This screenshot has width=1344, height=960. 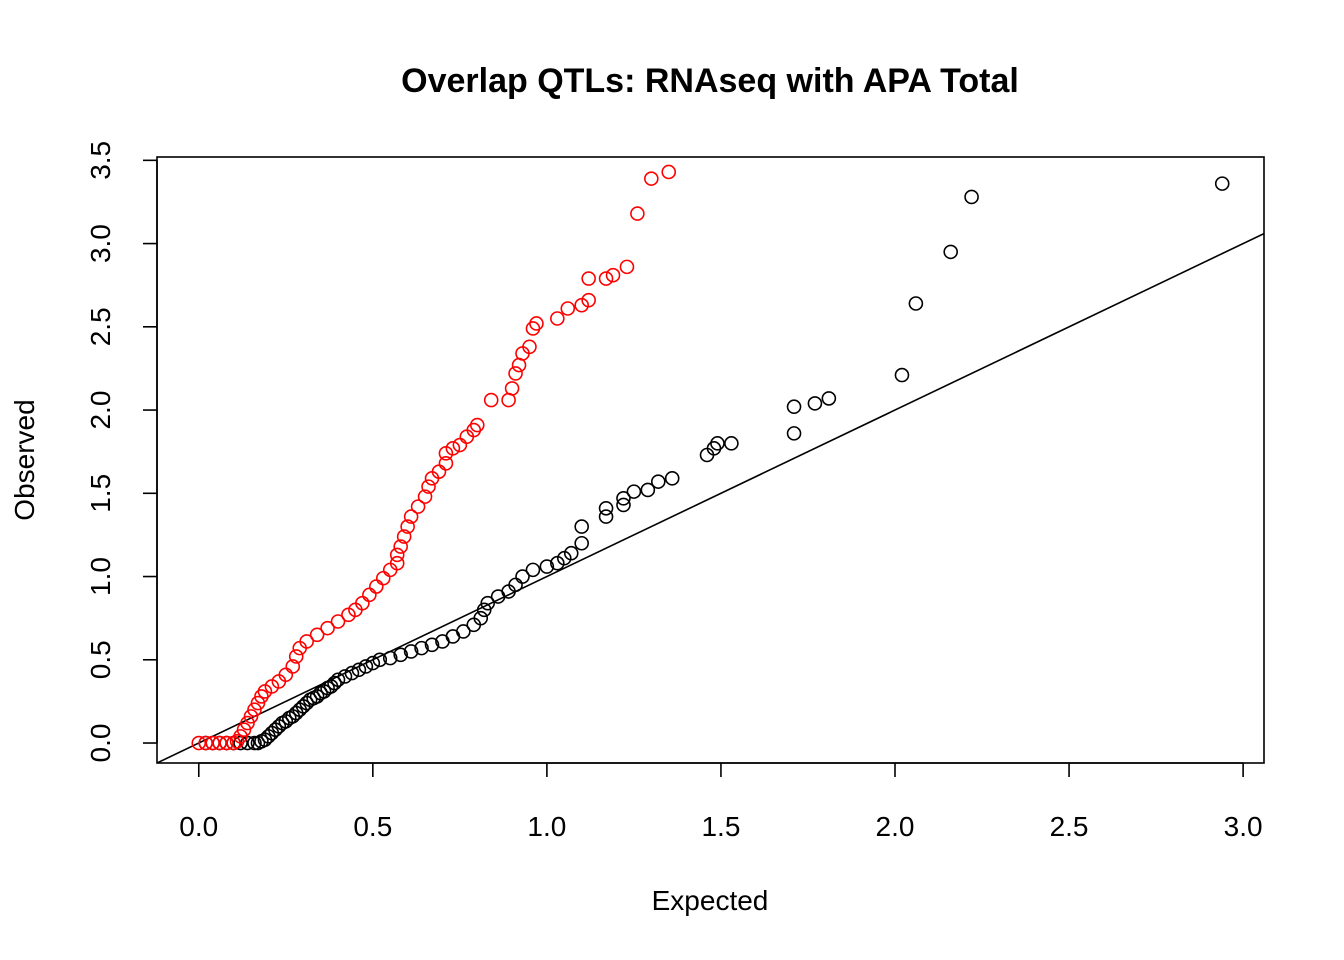 I want to click on x-tick-label: 2.5, so click(x=1069, y=826).